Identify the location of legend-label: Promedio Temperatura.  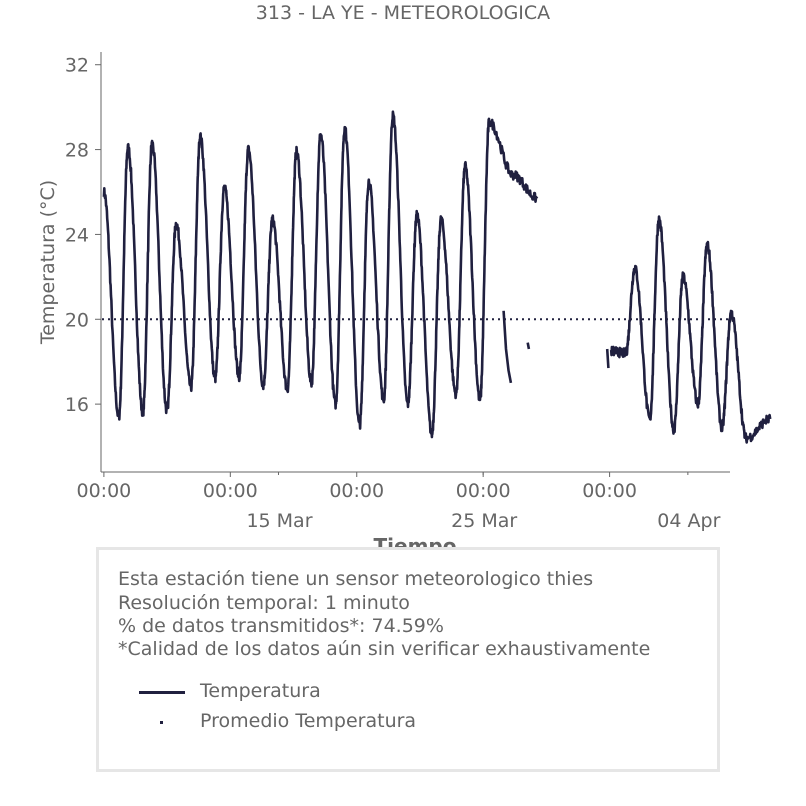
(308, 721).